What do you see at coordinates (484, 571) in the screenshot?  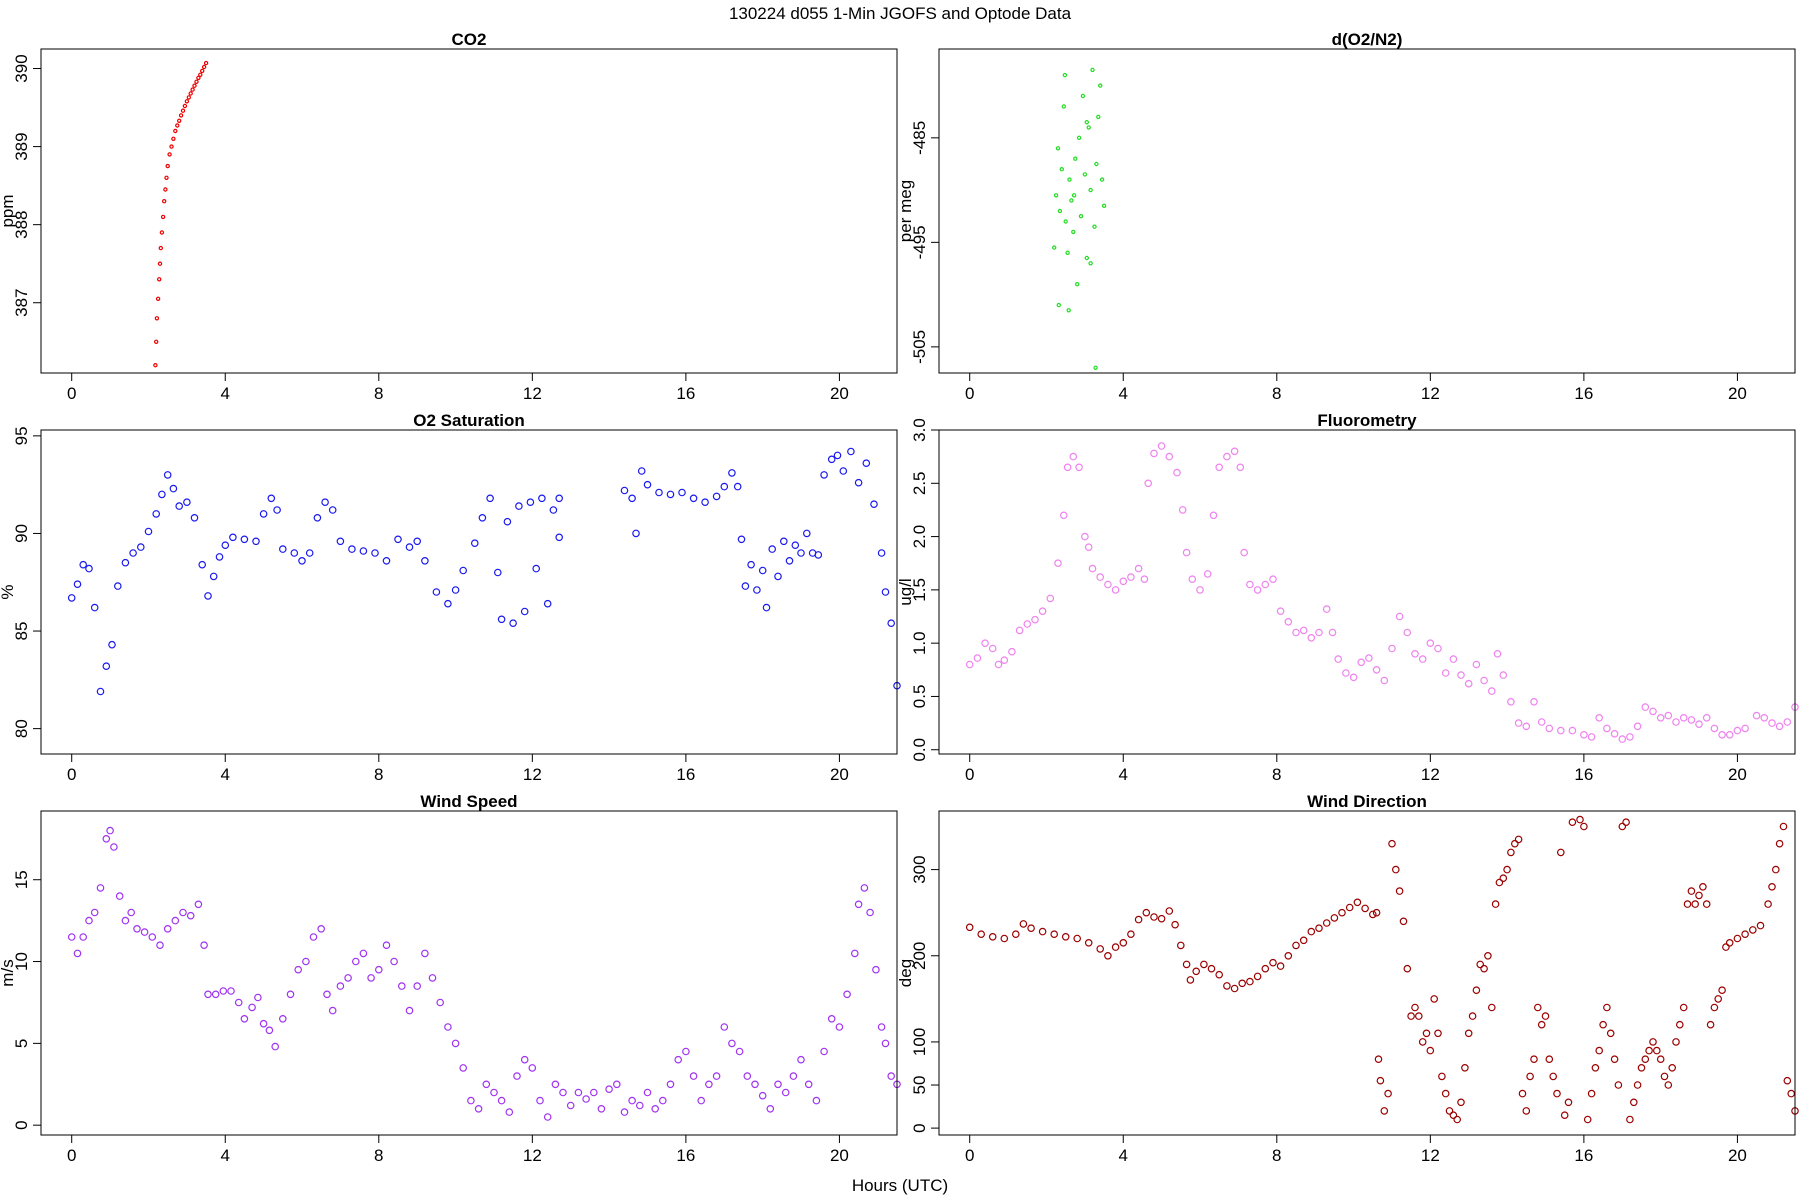 I see `o2sat-points` at bounding box center [484, 571].